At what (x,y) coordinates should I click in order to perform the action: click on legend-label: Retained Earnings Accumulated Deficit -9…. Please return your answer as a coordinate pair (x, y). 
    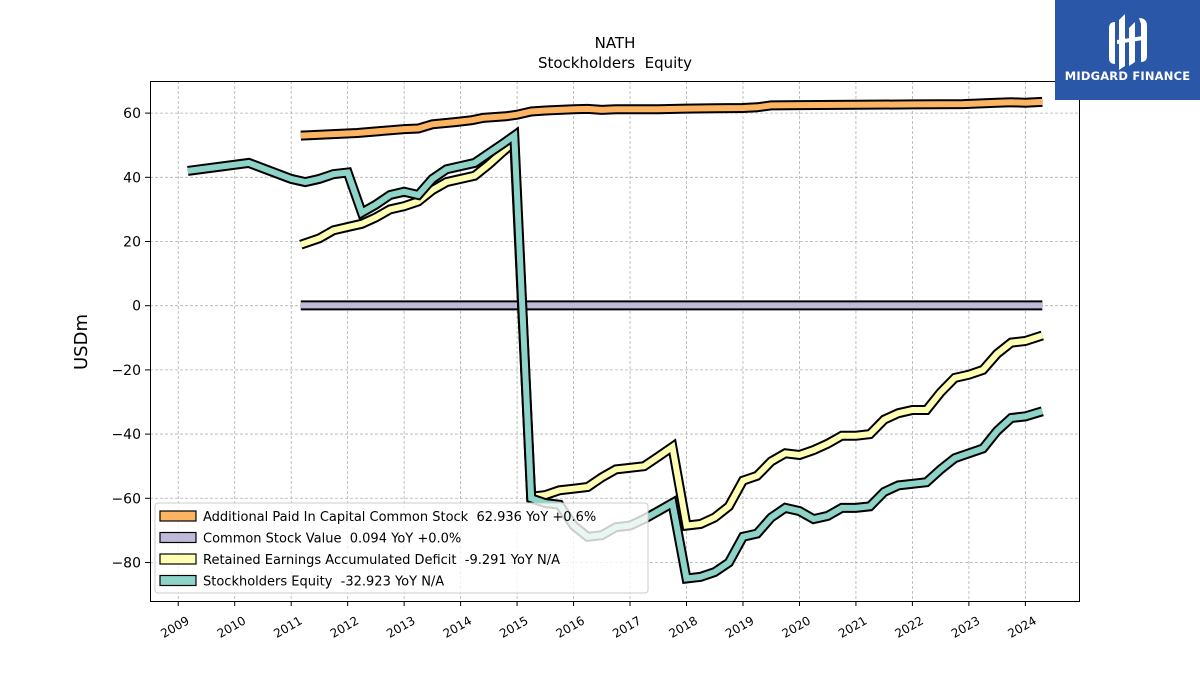
    Looking at the image, I should click on (381, 560).